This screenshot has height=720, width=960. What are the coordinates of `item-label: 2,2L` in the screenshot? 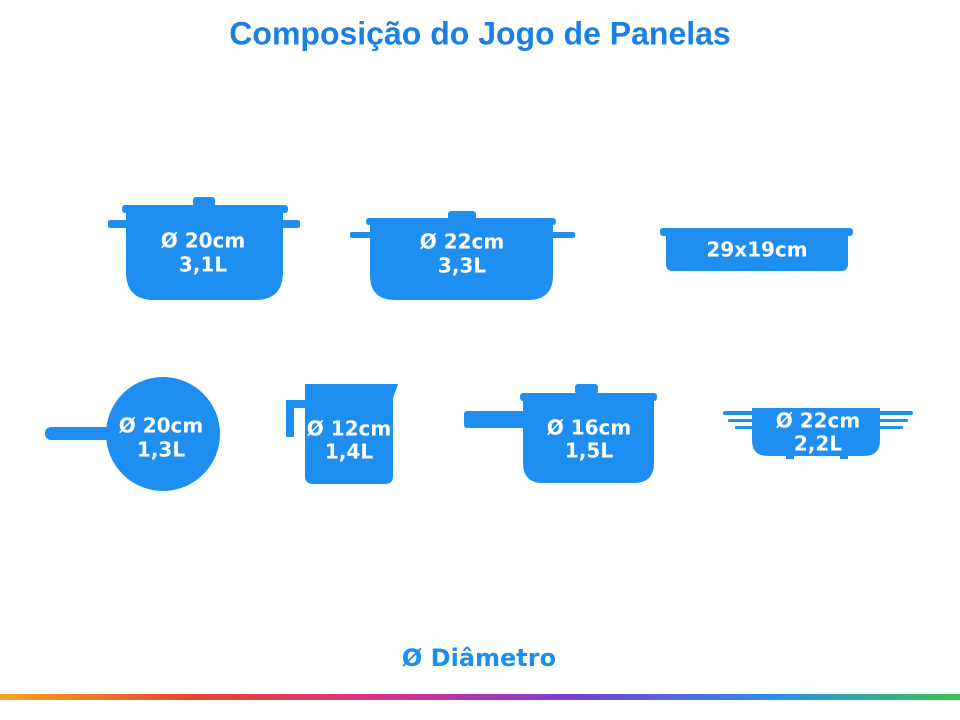 It's located at (818, 444).